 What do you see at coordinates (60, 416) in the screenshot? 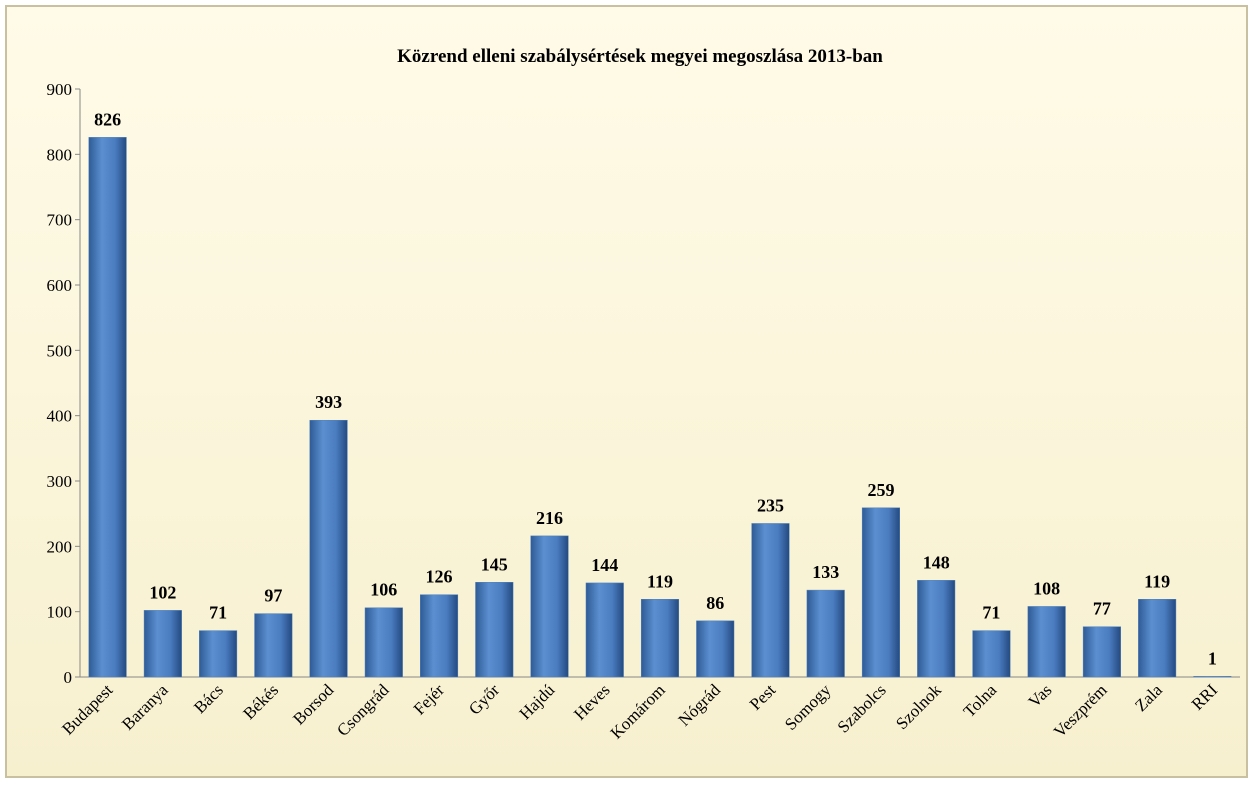
I see `y-tick-label: 400` at bounding box center [60, 416].